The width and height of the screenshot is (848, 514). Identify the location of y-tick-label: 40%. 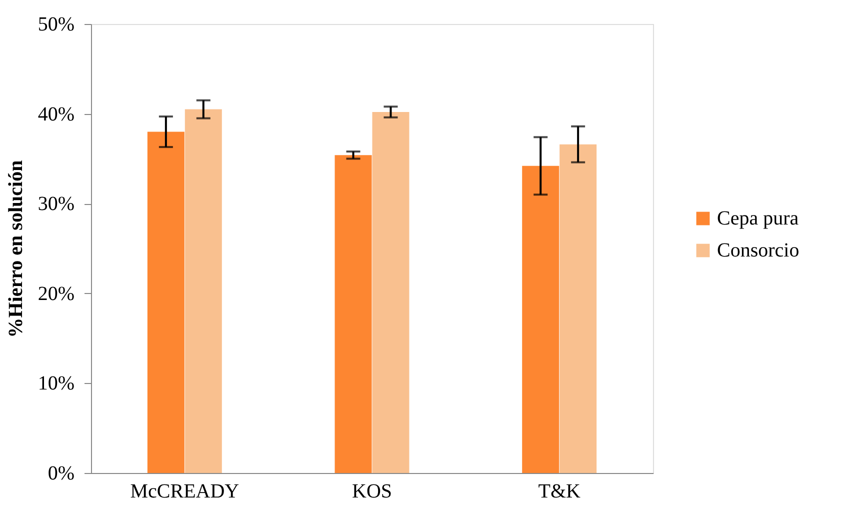
(56, 114).